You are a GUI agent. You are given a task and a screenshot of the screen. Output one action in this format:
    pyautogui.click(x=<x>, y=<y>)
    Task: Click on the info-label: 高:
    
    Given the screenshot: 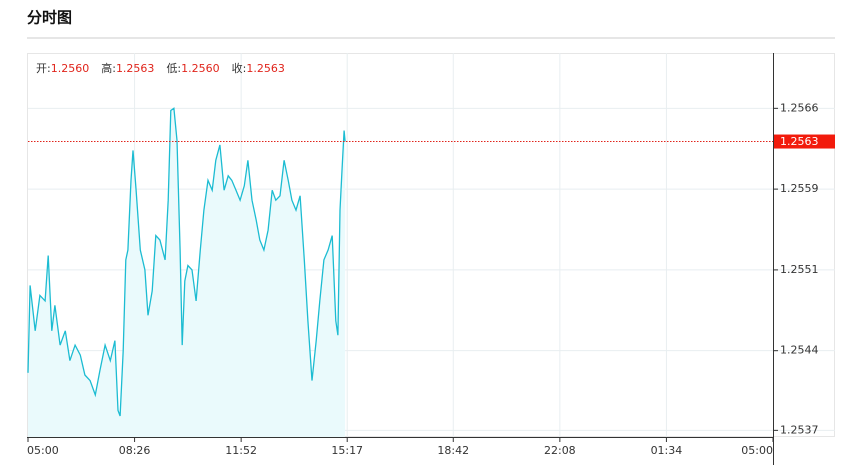 What is the action you would take?
    pyautogui.click(x=108, y=68)
    